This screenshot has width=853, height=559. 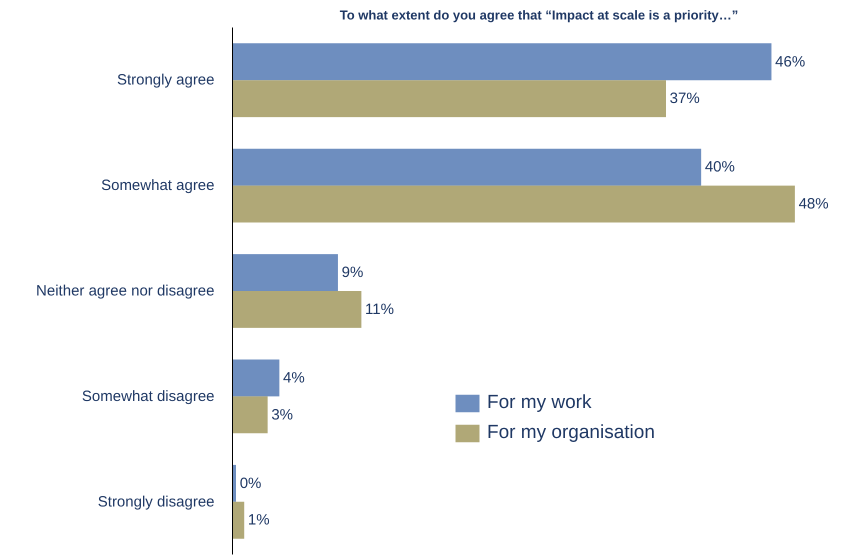 What do you see at coordinates (148, 396) in the screenshot?
I see `y-tick-label: Somewhat disagree` at bounding box center [148, 396].